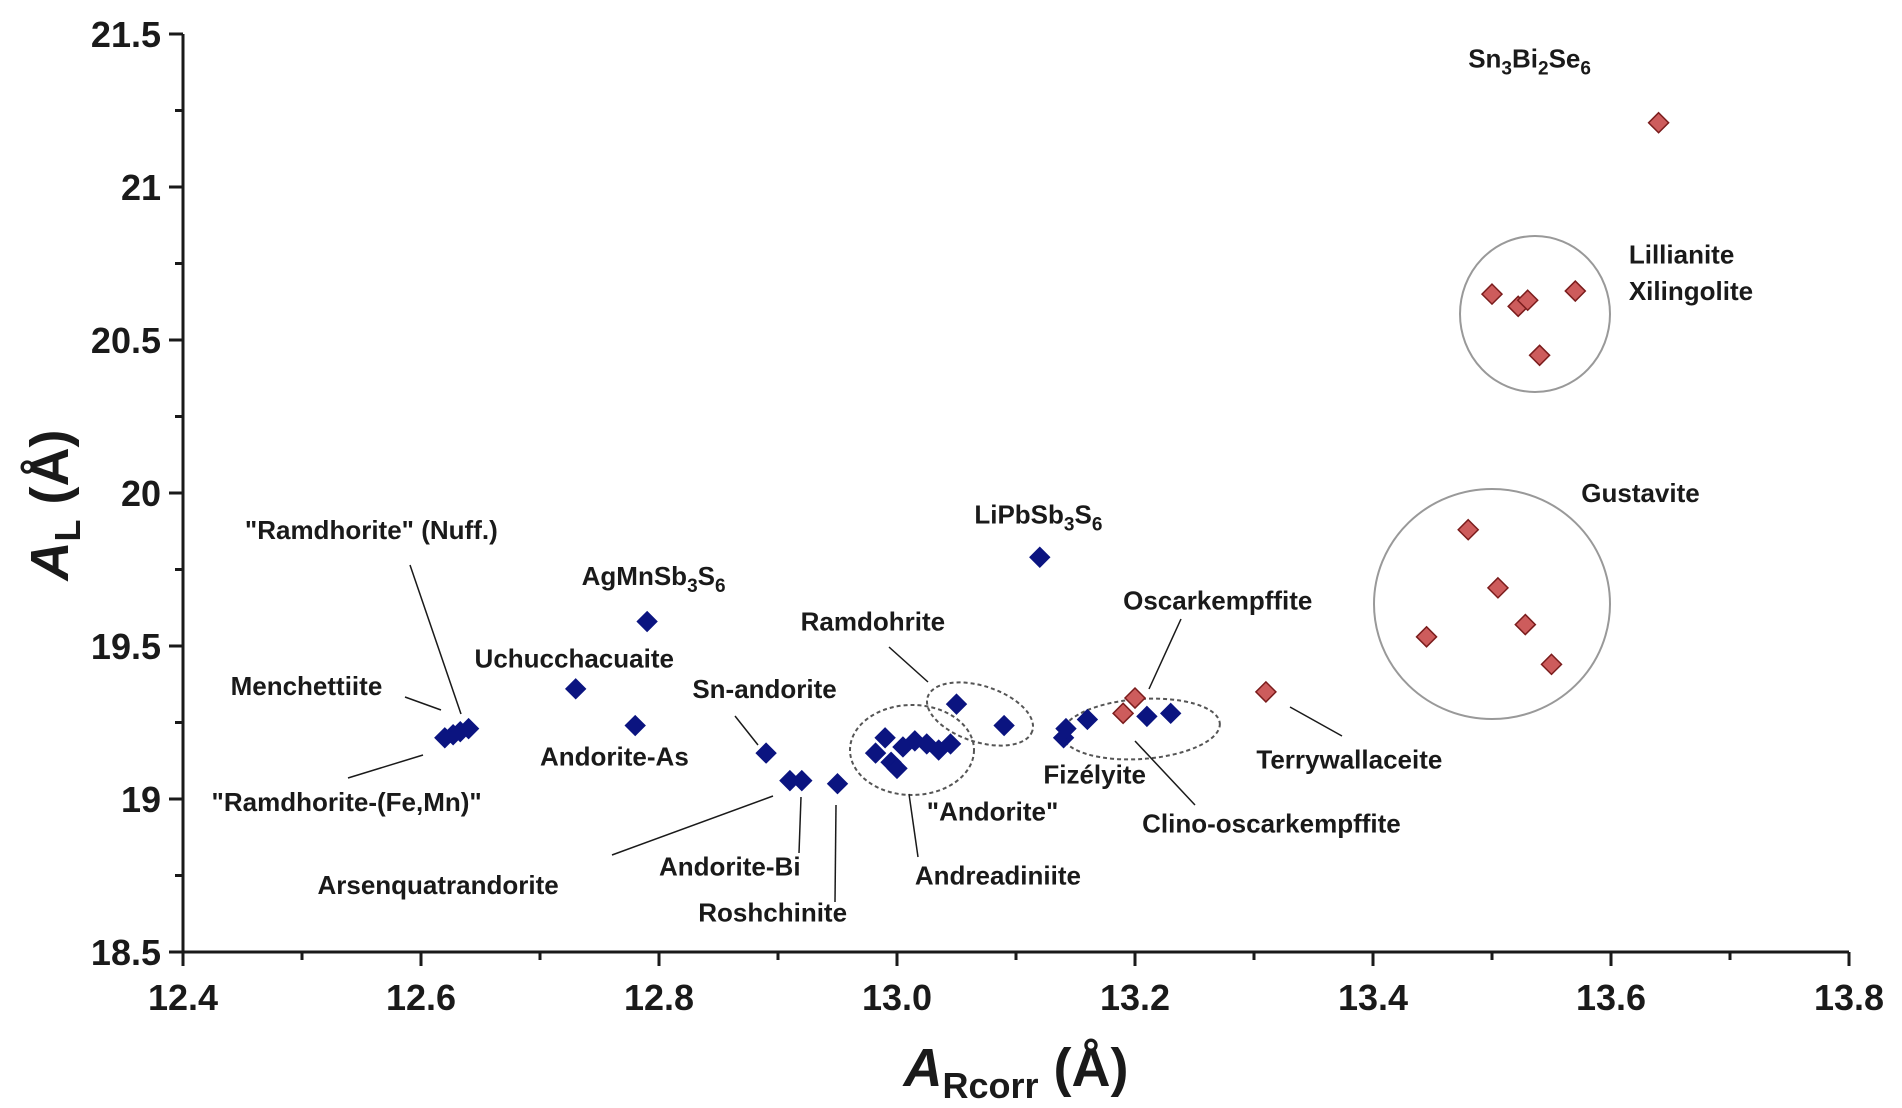  I want to click on annotation-gustavite: Gustavite, so click(1640, 493).